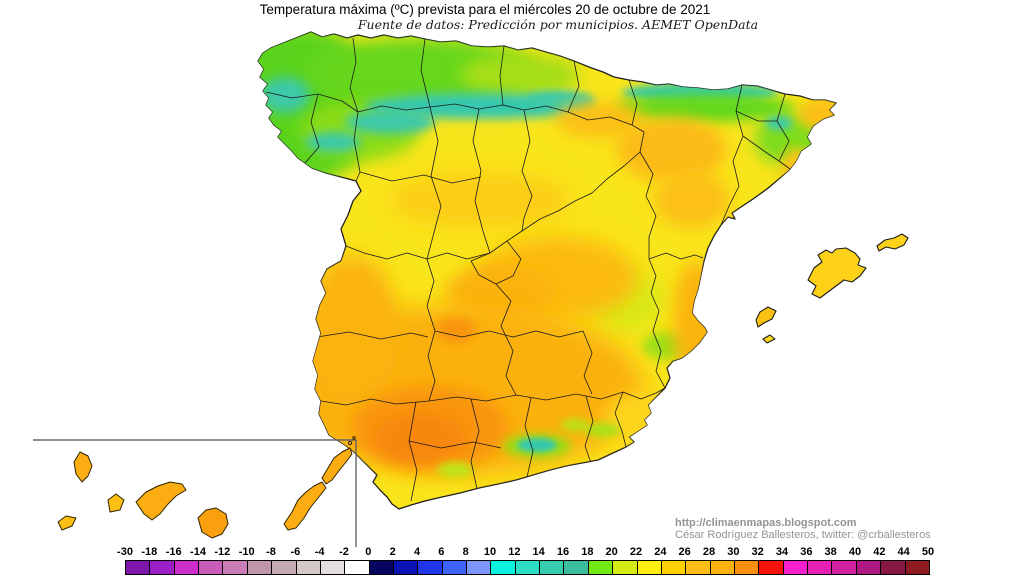 The image size is (1024, 576). Describe the element at coordinates (903, 552) in the screenshot. I see `colorbar-tick-label: 44` at that location.